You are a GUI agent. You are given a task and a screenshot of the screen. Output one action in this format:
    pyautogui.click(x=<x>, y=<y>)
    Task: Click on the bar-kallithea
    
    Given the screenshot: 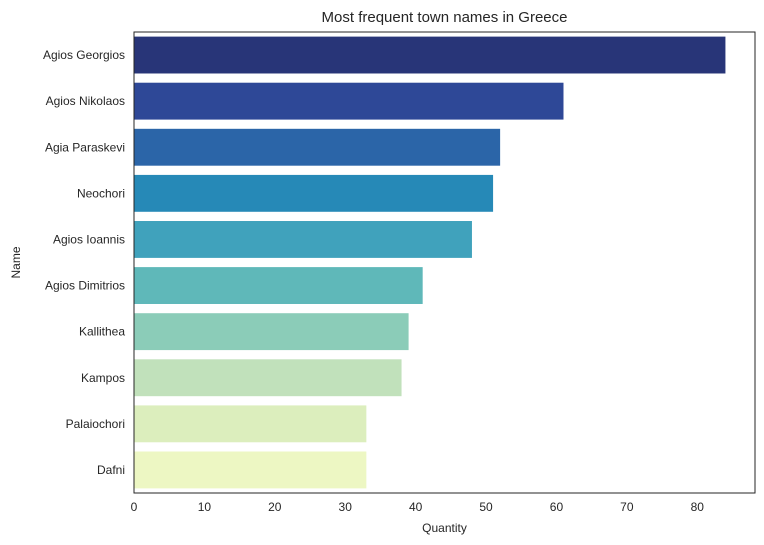 What is the action you would take?
    pyautogui.click(x=271, y=332)
    